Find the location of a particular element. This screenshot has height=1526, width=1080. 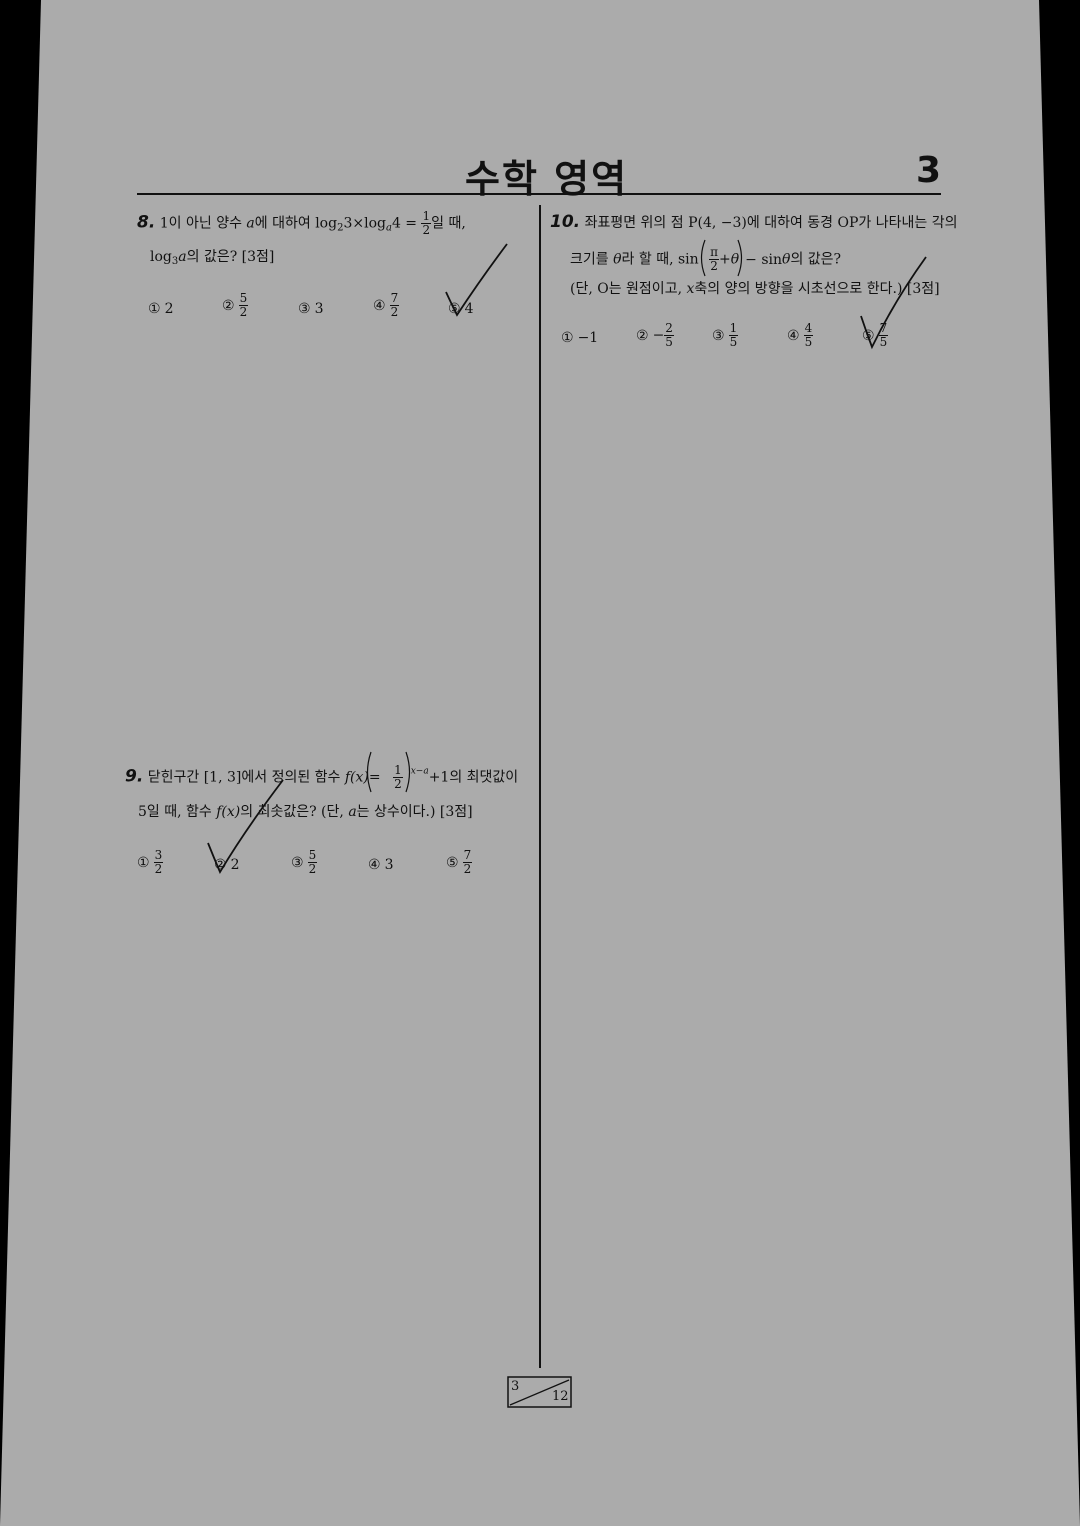

footer-current-page: 3 is located at coordinates (515, 1386).